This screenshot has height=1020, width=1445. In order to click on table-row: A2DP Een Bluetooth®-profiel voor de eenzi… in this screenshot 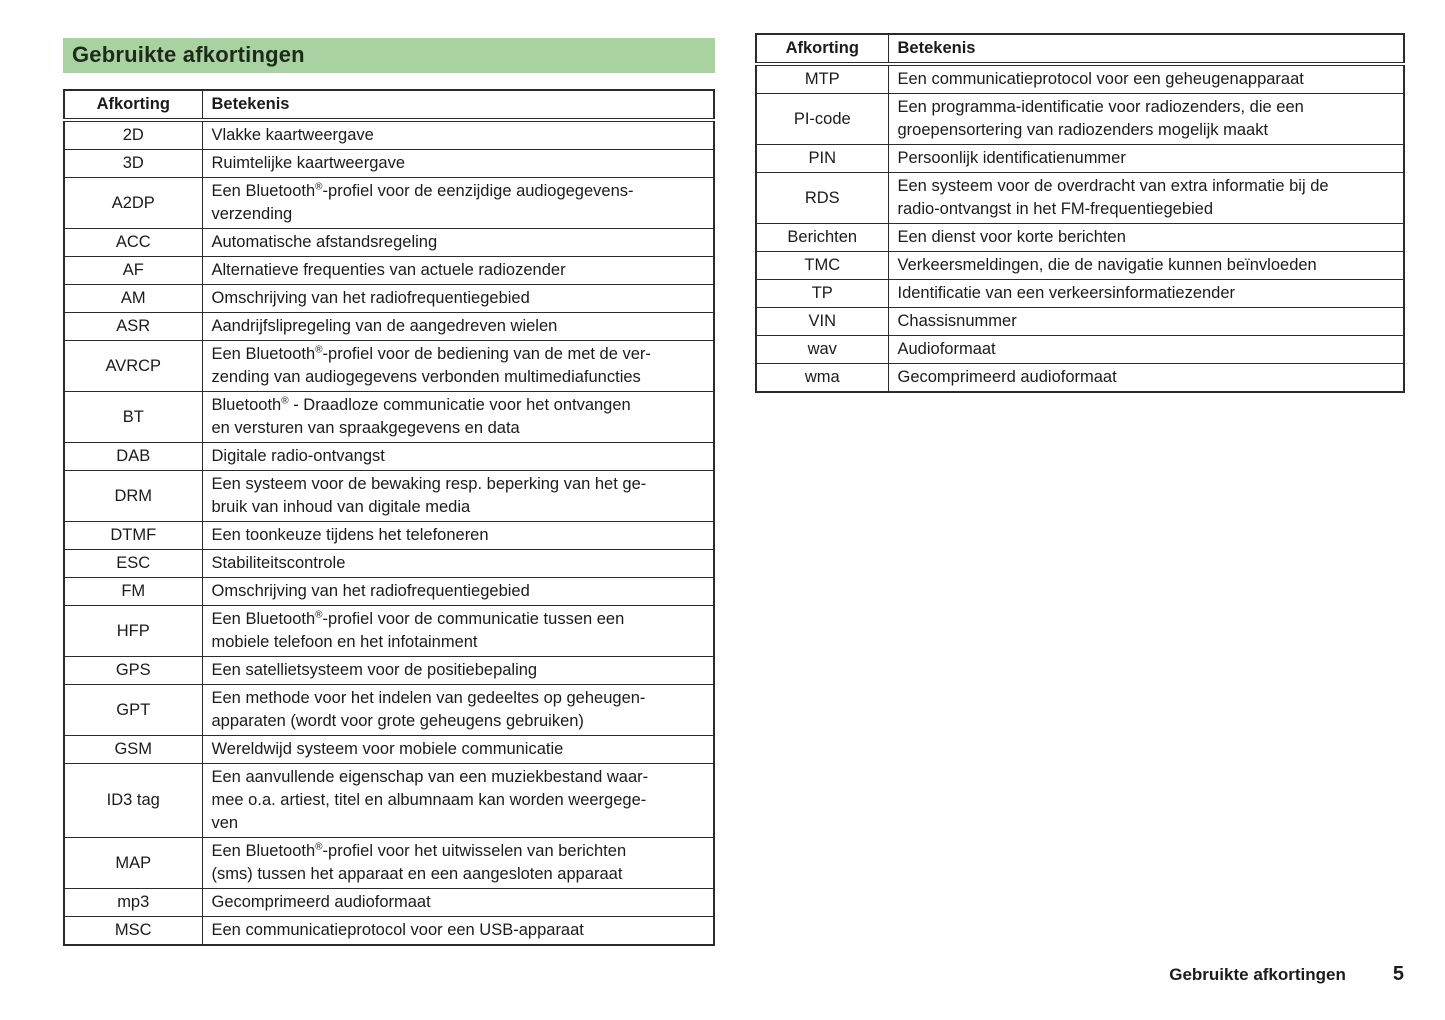, I will do `click(389, 203)`.